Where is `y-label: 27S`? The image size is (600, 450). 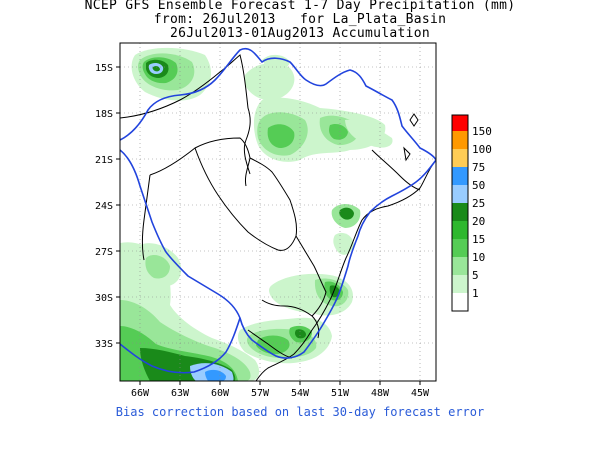
y-label: 27S is located at coordinates (104, 252).